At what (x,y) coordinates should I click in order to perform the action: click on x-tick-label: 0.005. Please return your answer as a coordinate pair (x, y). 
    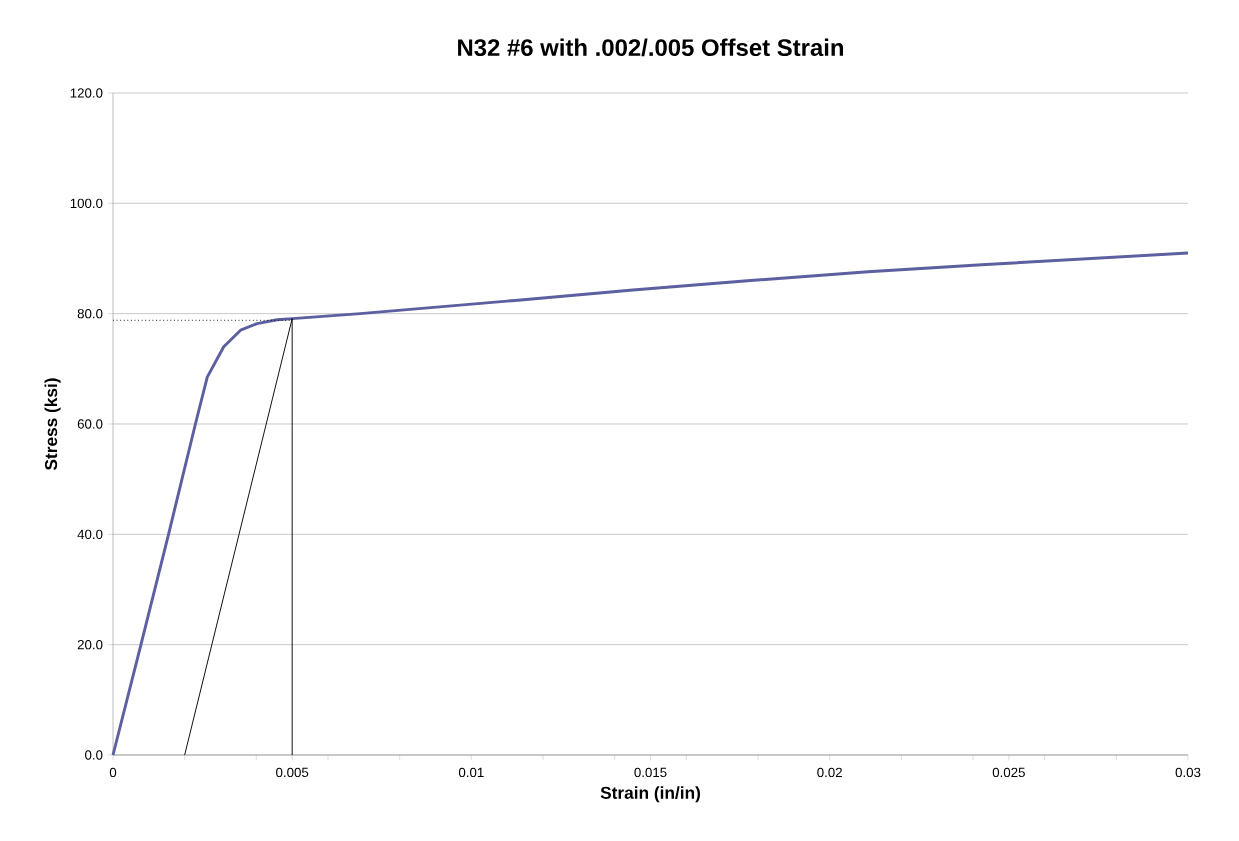
    Looking at the image, I should click on (292, 772).